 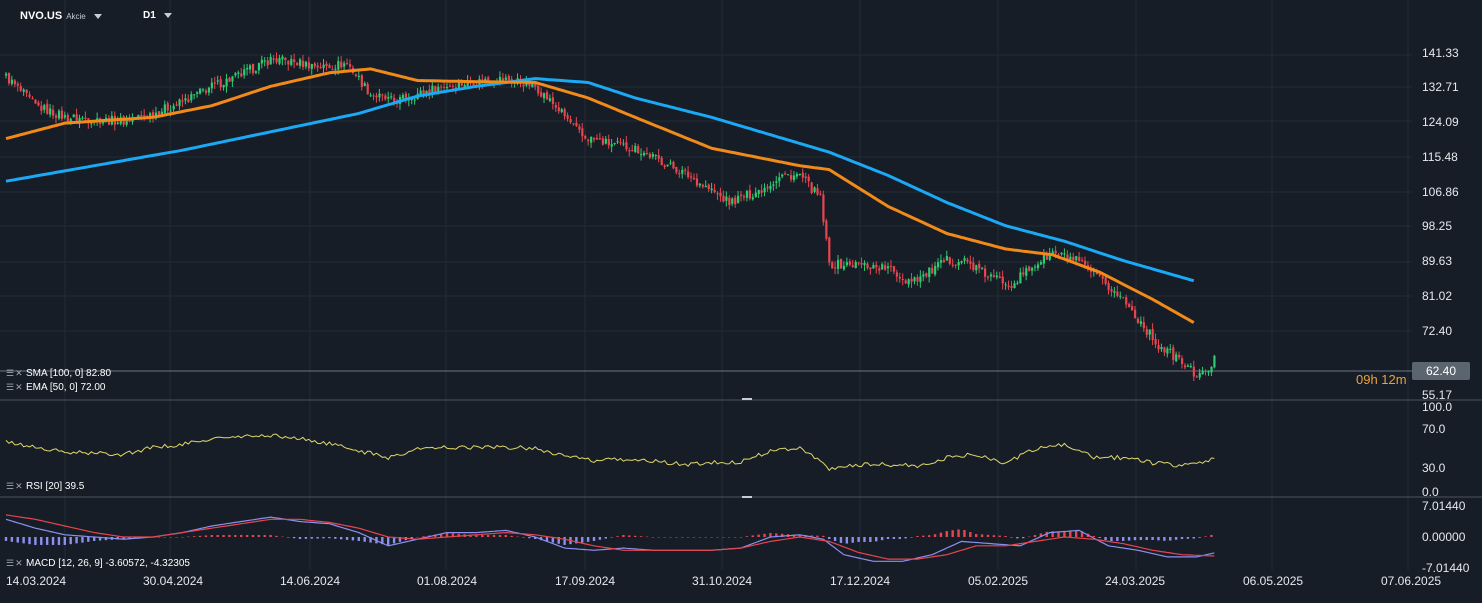 What do you see at coordinates (98, 563) in the screenshot?
I see `macd-legend: ☰✕ MACD [12, 26, 9] -3.60572, -4.32305` at bounding box center [98, 563].